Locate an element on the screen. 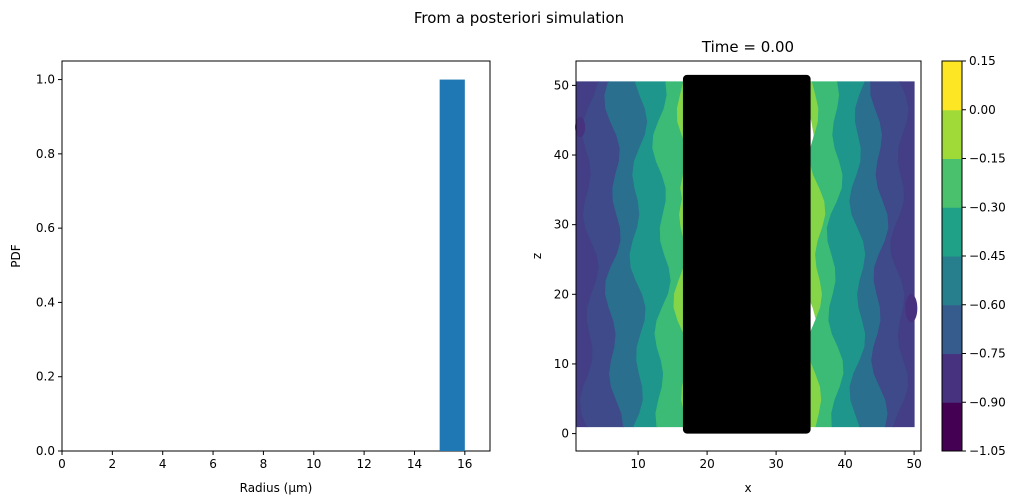 Image resolution: width=1024 pixels, height=504 pixels. contour-y-tick-label: 30 is located at coordinates (561, 225).